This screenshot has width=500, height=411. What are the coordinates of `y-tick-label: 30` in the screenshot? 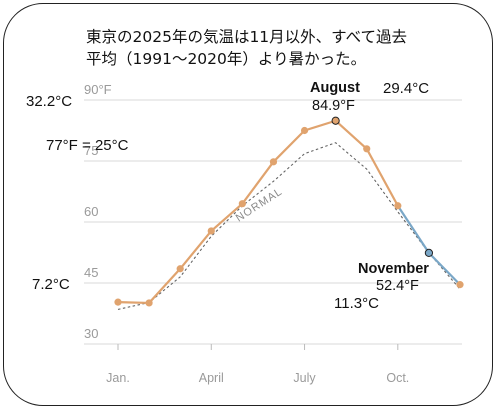 It's located at (91, 333).